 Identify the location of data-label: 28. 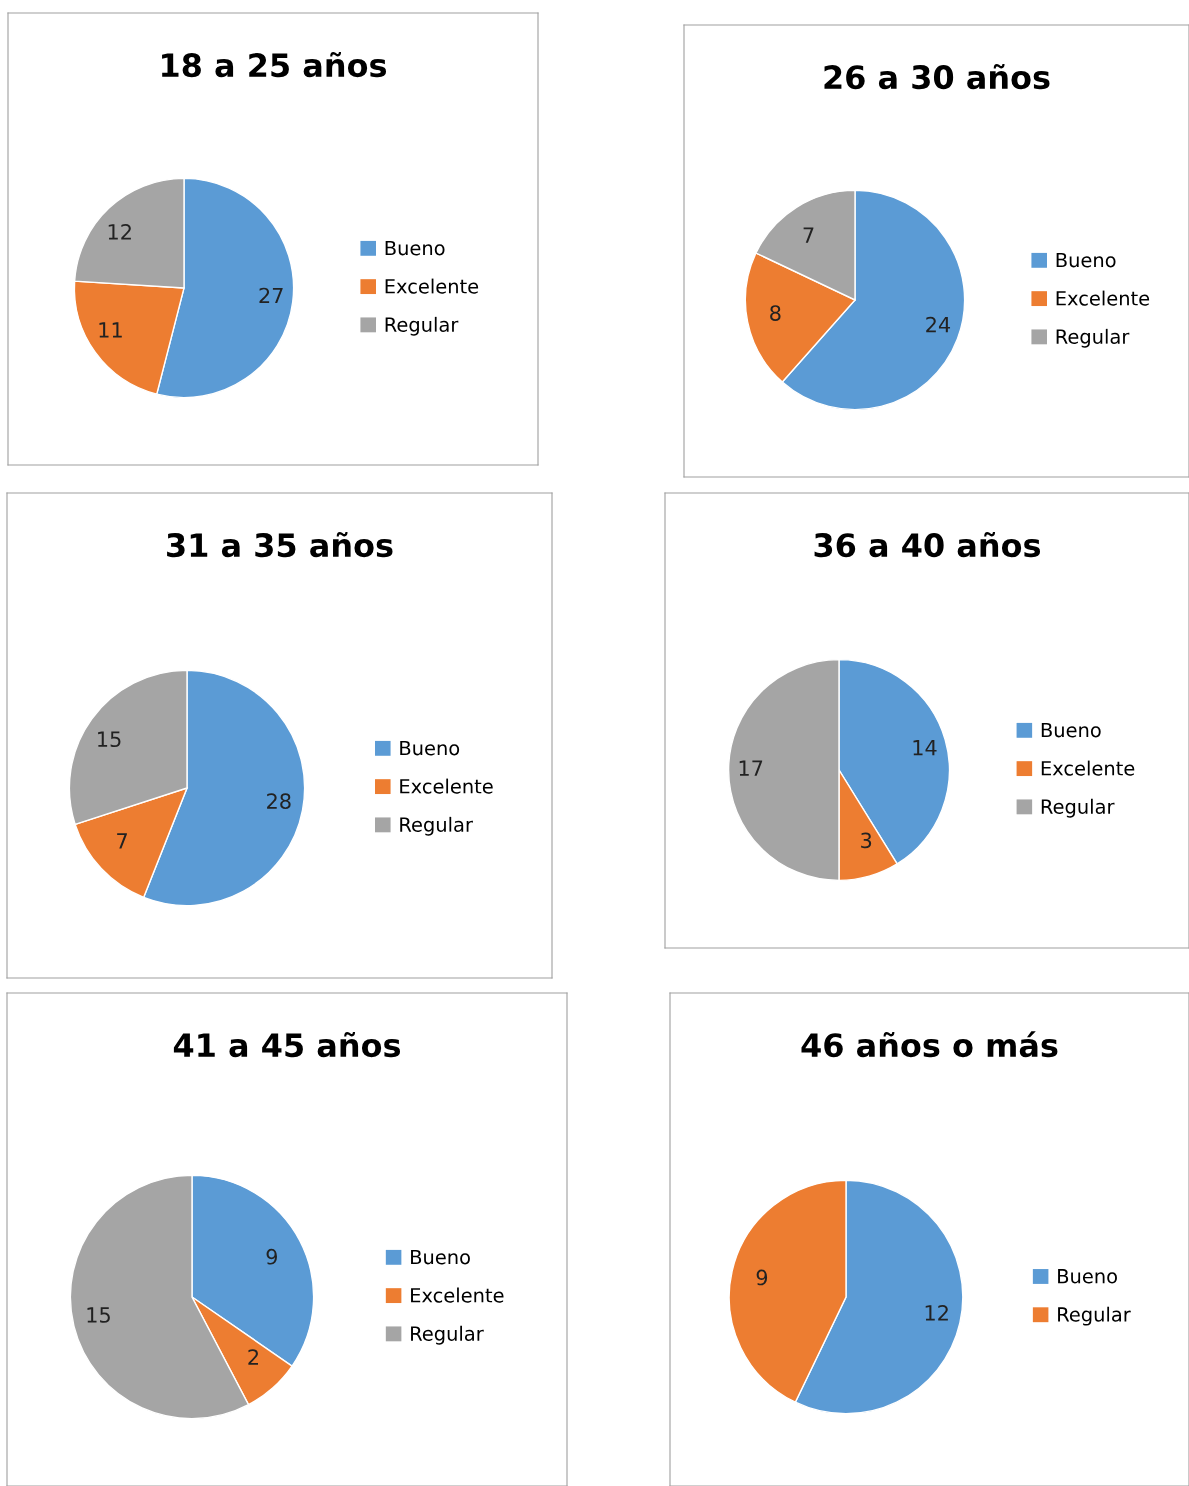
(279, 801).